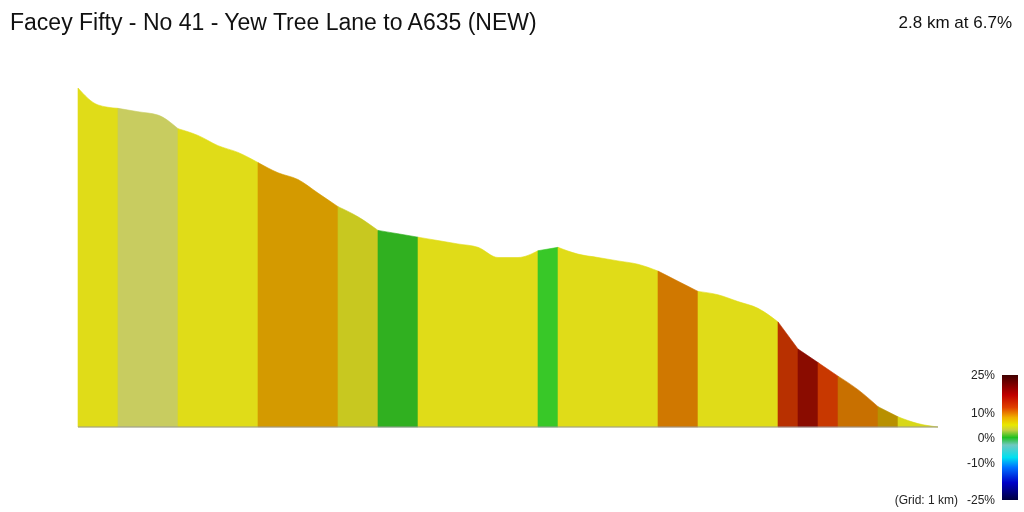  I want to click on chart-title: Facey Fifty - No 41 - Yew Tree Lane to A635 (NEW), so click(273, 22).